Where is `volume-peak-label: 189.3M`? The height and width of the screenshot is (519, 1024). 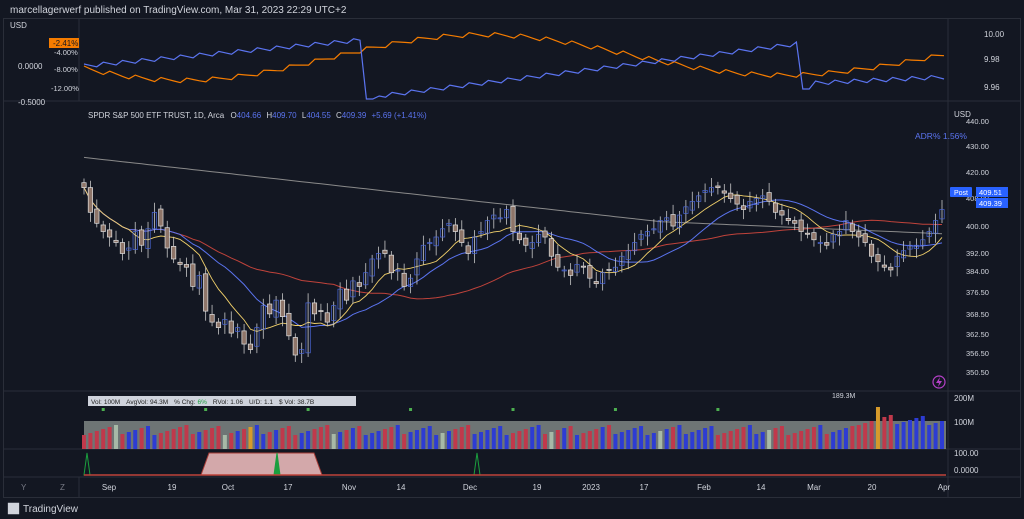 volume-peak-label: 189.3M is located at coordinates (844, 396).